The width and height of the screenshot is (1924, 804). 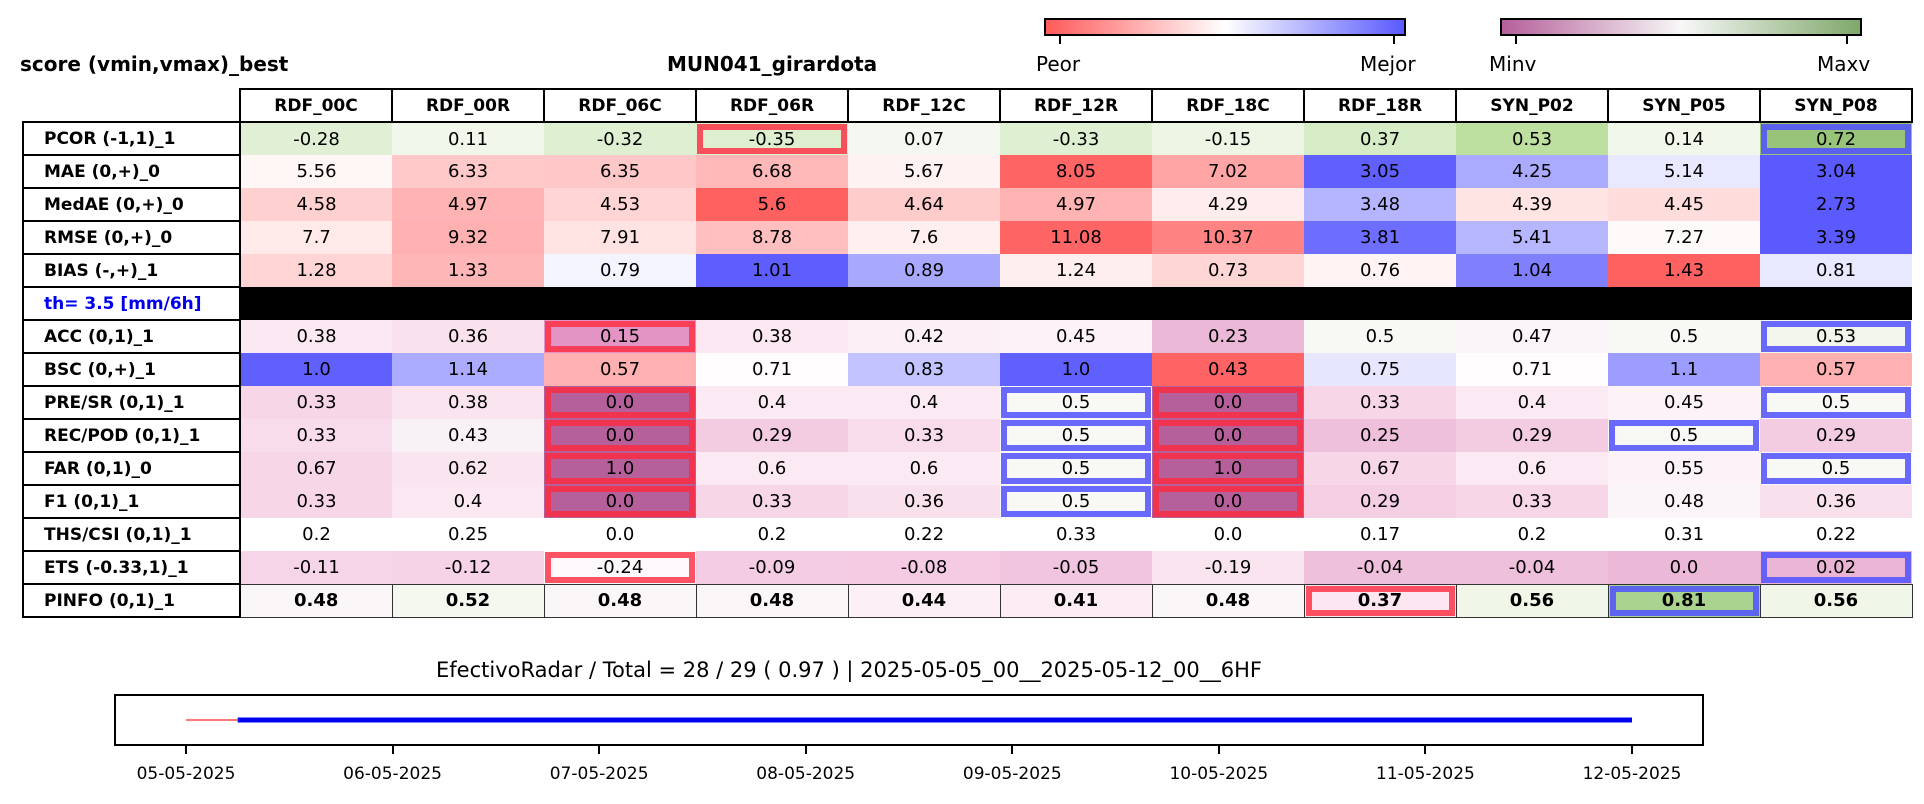 I want to click on x-tick-label: 07-05-2025, so click(x=599, y=774).